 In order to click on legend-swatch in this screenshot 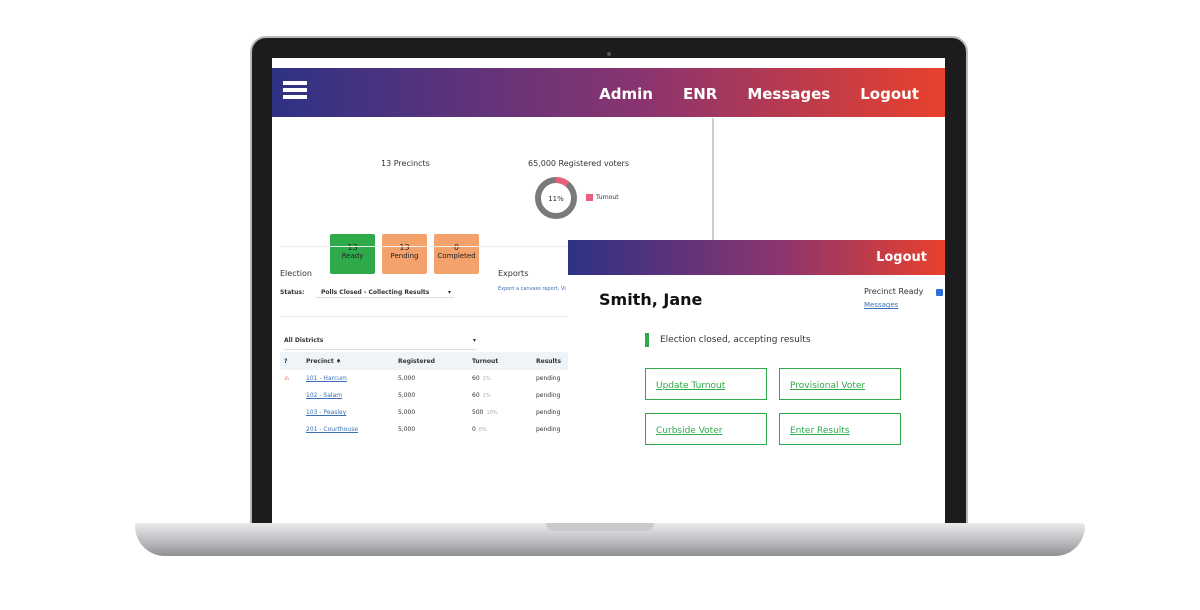, I will do `click(589, 197)`.